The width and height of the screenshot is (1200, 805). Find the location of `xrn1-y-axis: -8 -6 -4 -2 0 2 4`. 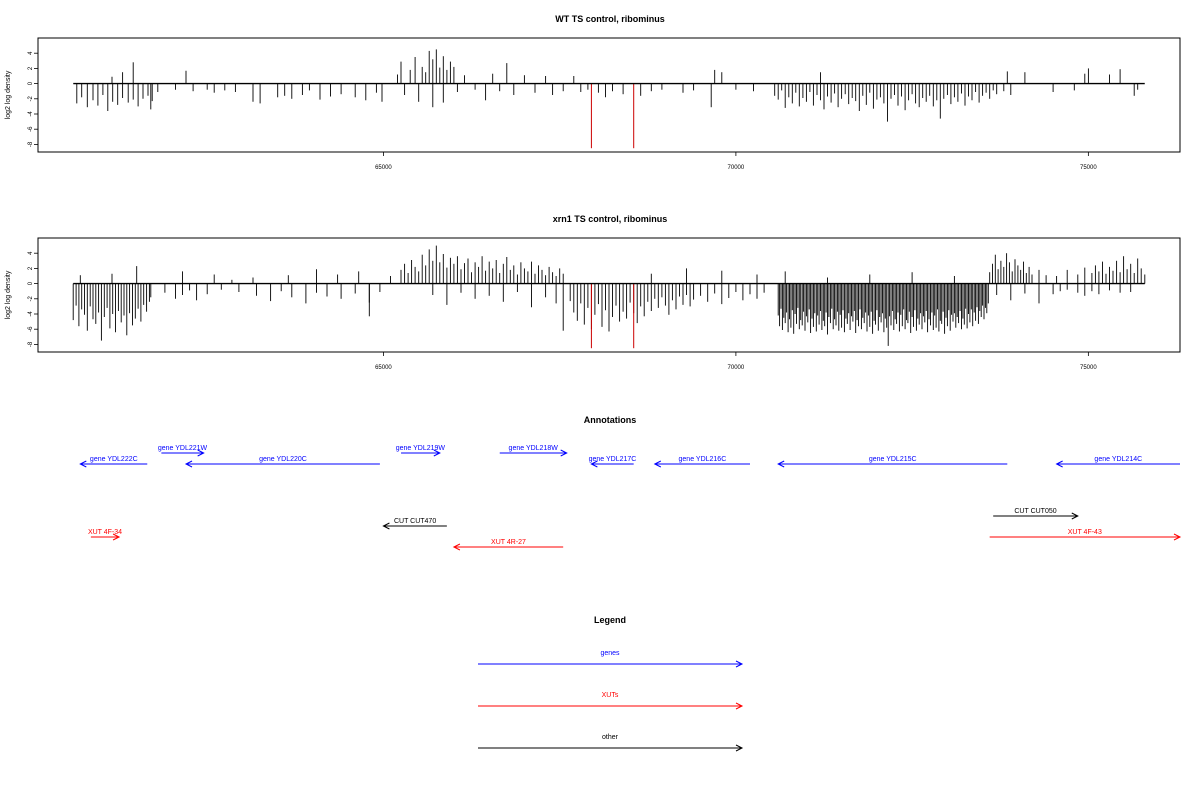

xrn1-y-axis: -8 -6 -4 -2 0 2 4 is located at coordinates (33, 299).